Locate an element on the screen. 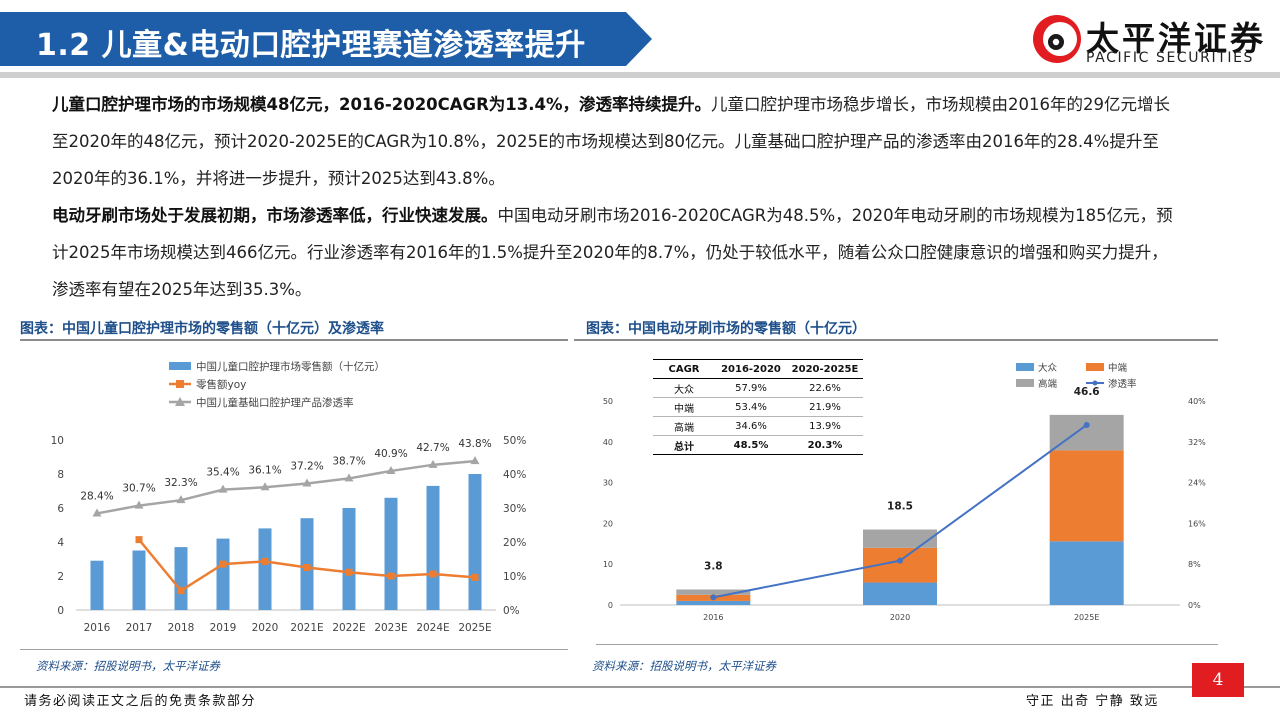 Image resolution: width=1280 pixels, height=720 pixels. y2-tick-label: 30% is located at coordinates (514, 509).